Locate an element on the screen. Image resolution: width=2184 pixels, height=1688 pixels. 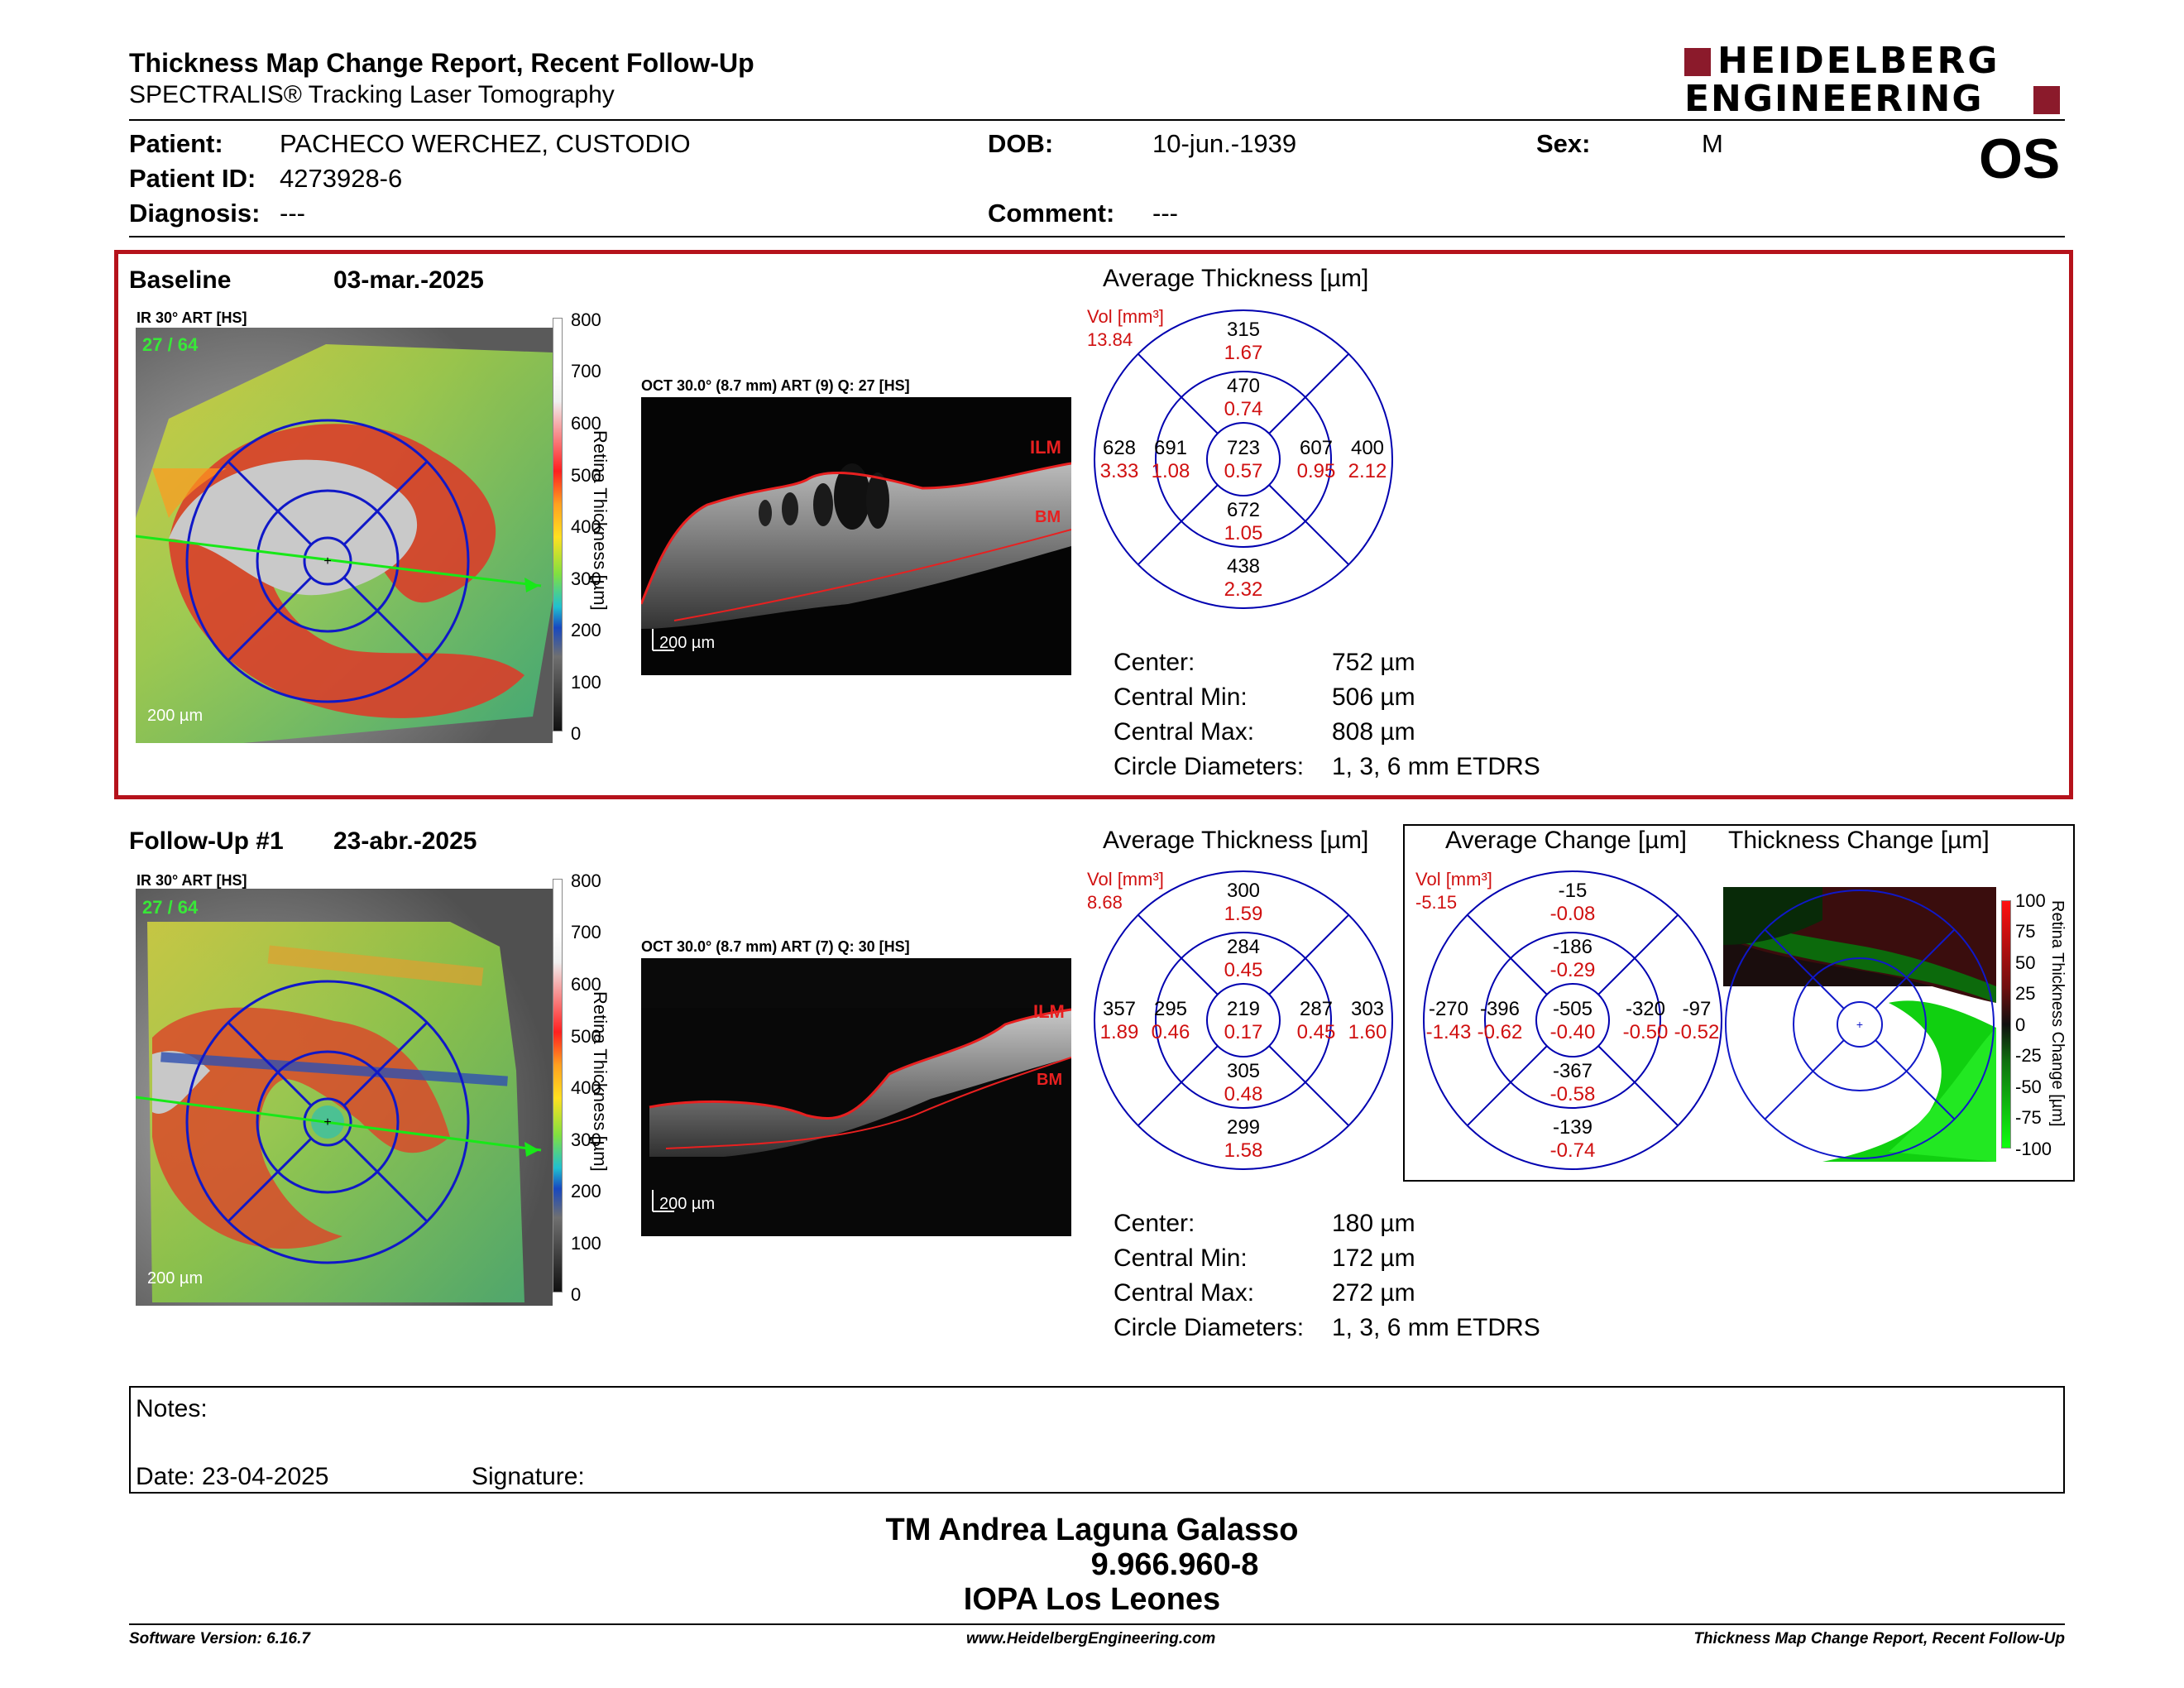
etdrs-volume-inner_temporal: 0.45 is located at coordinates (1316, 1032).